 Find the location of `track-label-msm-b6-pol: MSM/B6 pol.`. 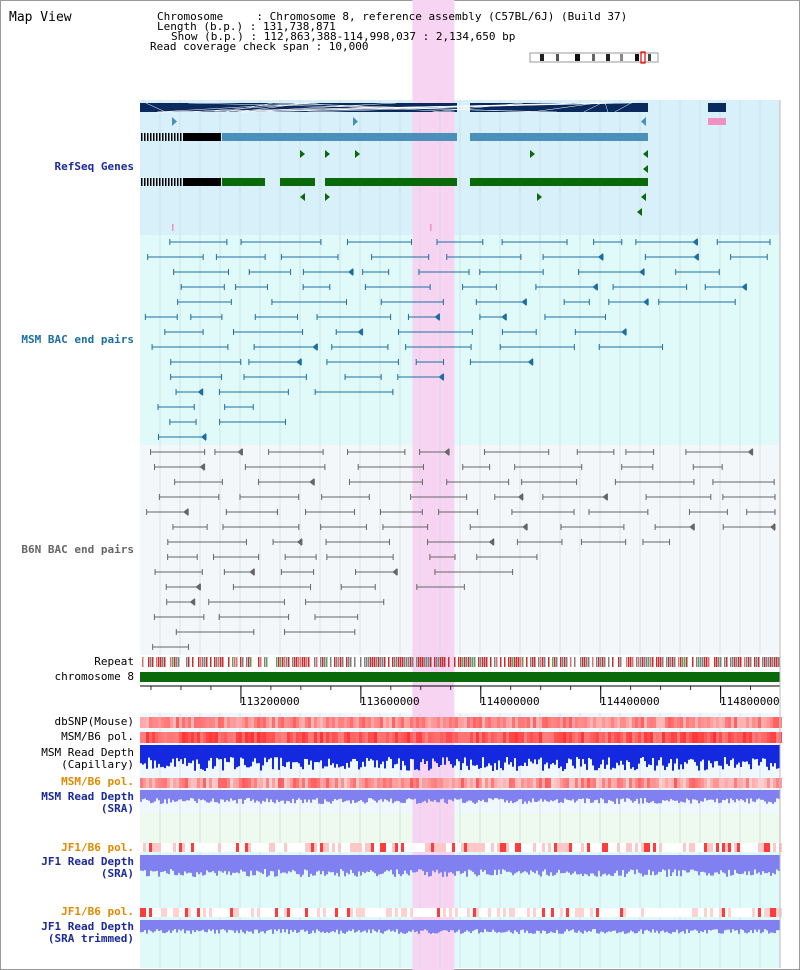

track-label-msm-b6-pol: MSM/B6 pol. is located at coordinates (97, 736).